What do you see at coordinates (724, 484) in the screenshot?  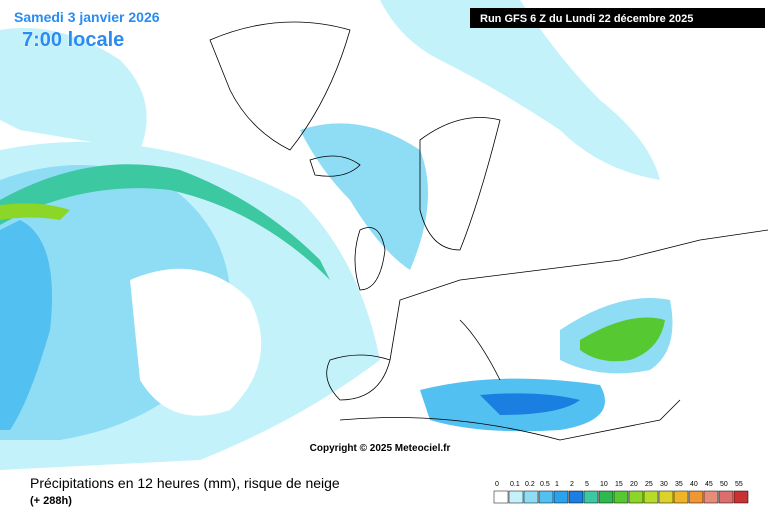 I see `legend-label: 50` at bounding box center [724, 484].